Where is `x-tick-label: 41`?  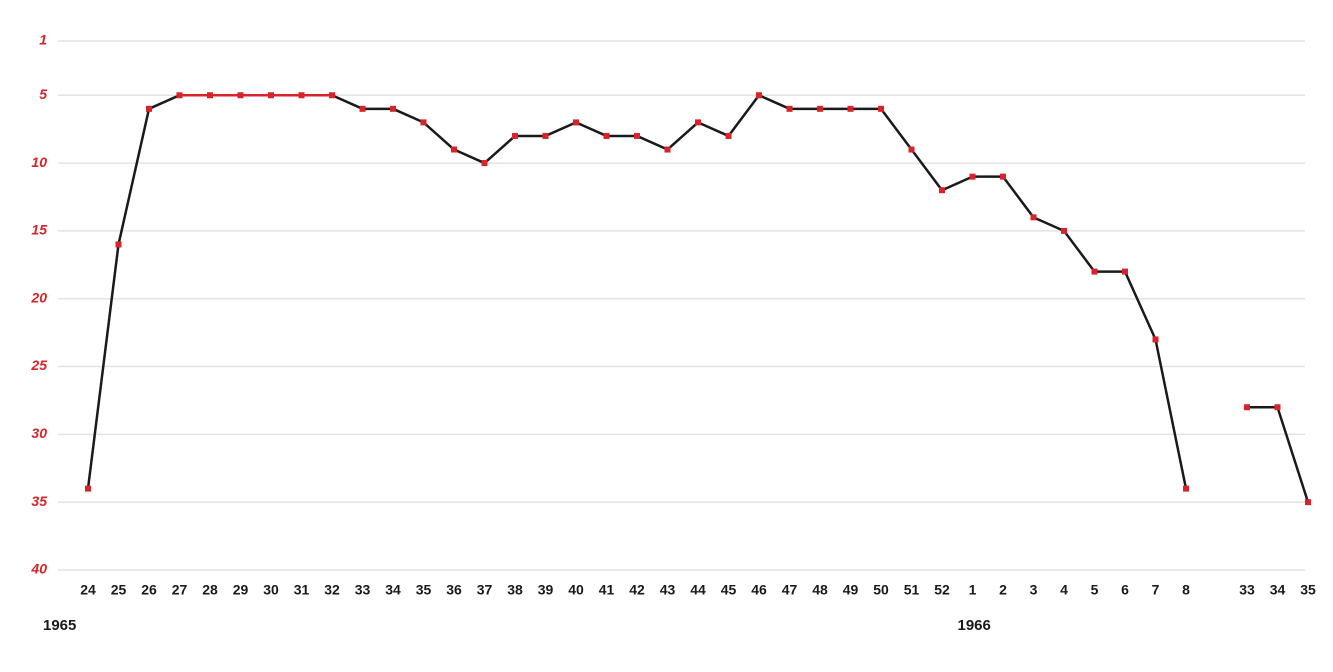 x-tick-label: 41 is located at coordinates (607, 590).